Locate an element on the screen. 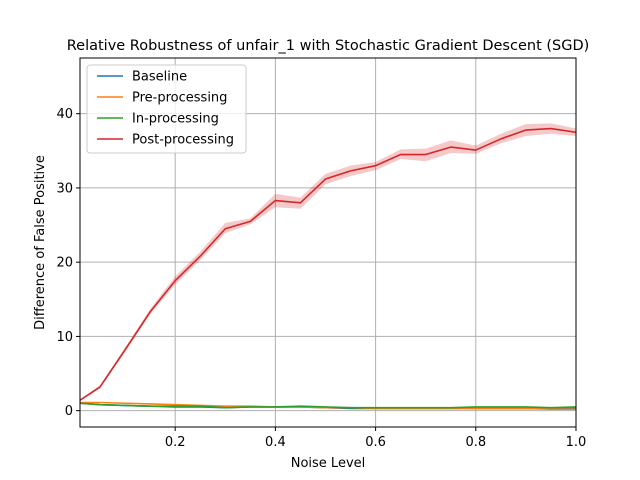 The image size is (640, 480). x-axis-label: Noise Level is located at coordinates (328, 463).